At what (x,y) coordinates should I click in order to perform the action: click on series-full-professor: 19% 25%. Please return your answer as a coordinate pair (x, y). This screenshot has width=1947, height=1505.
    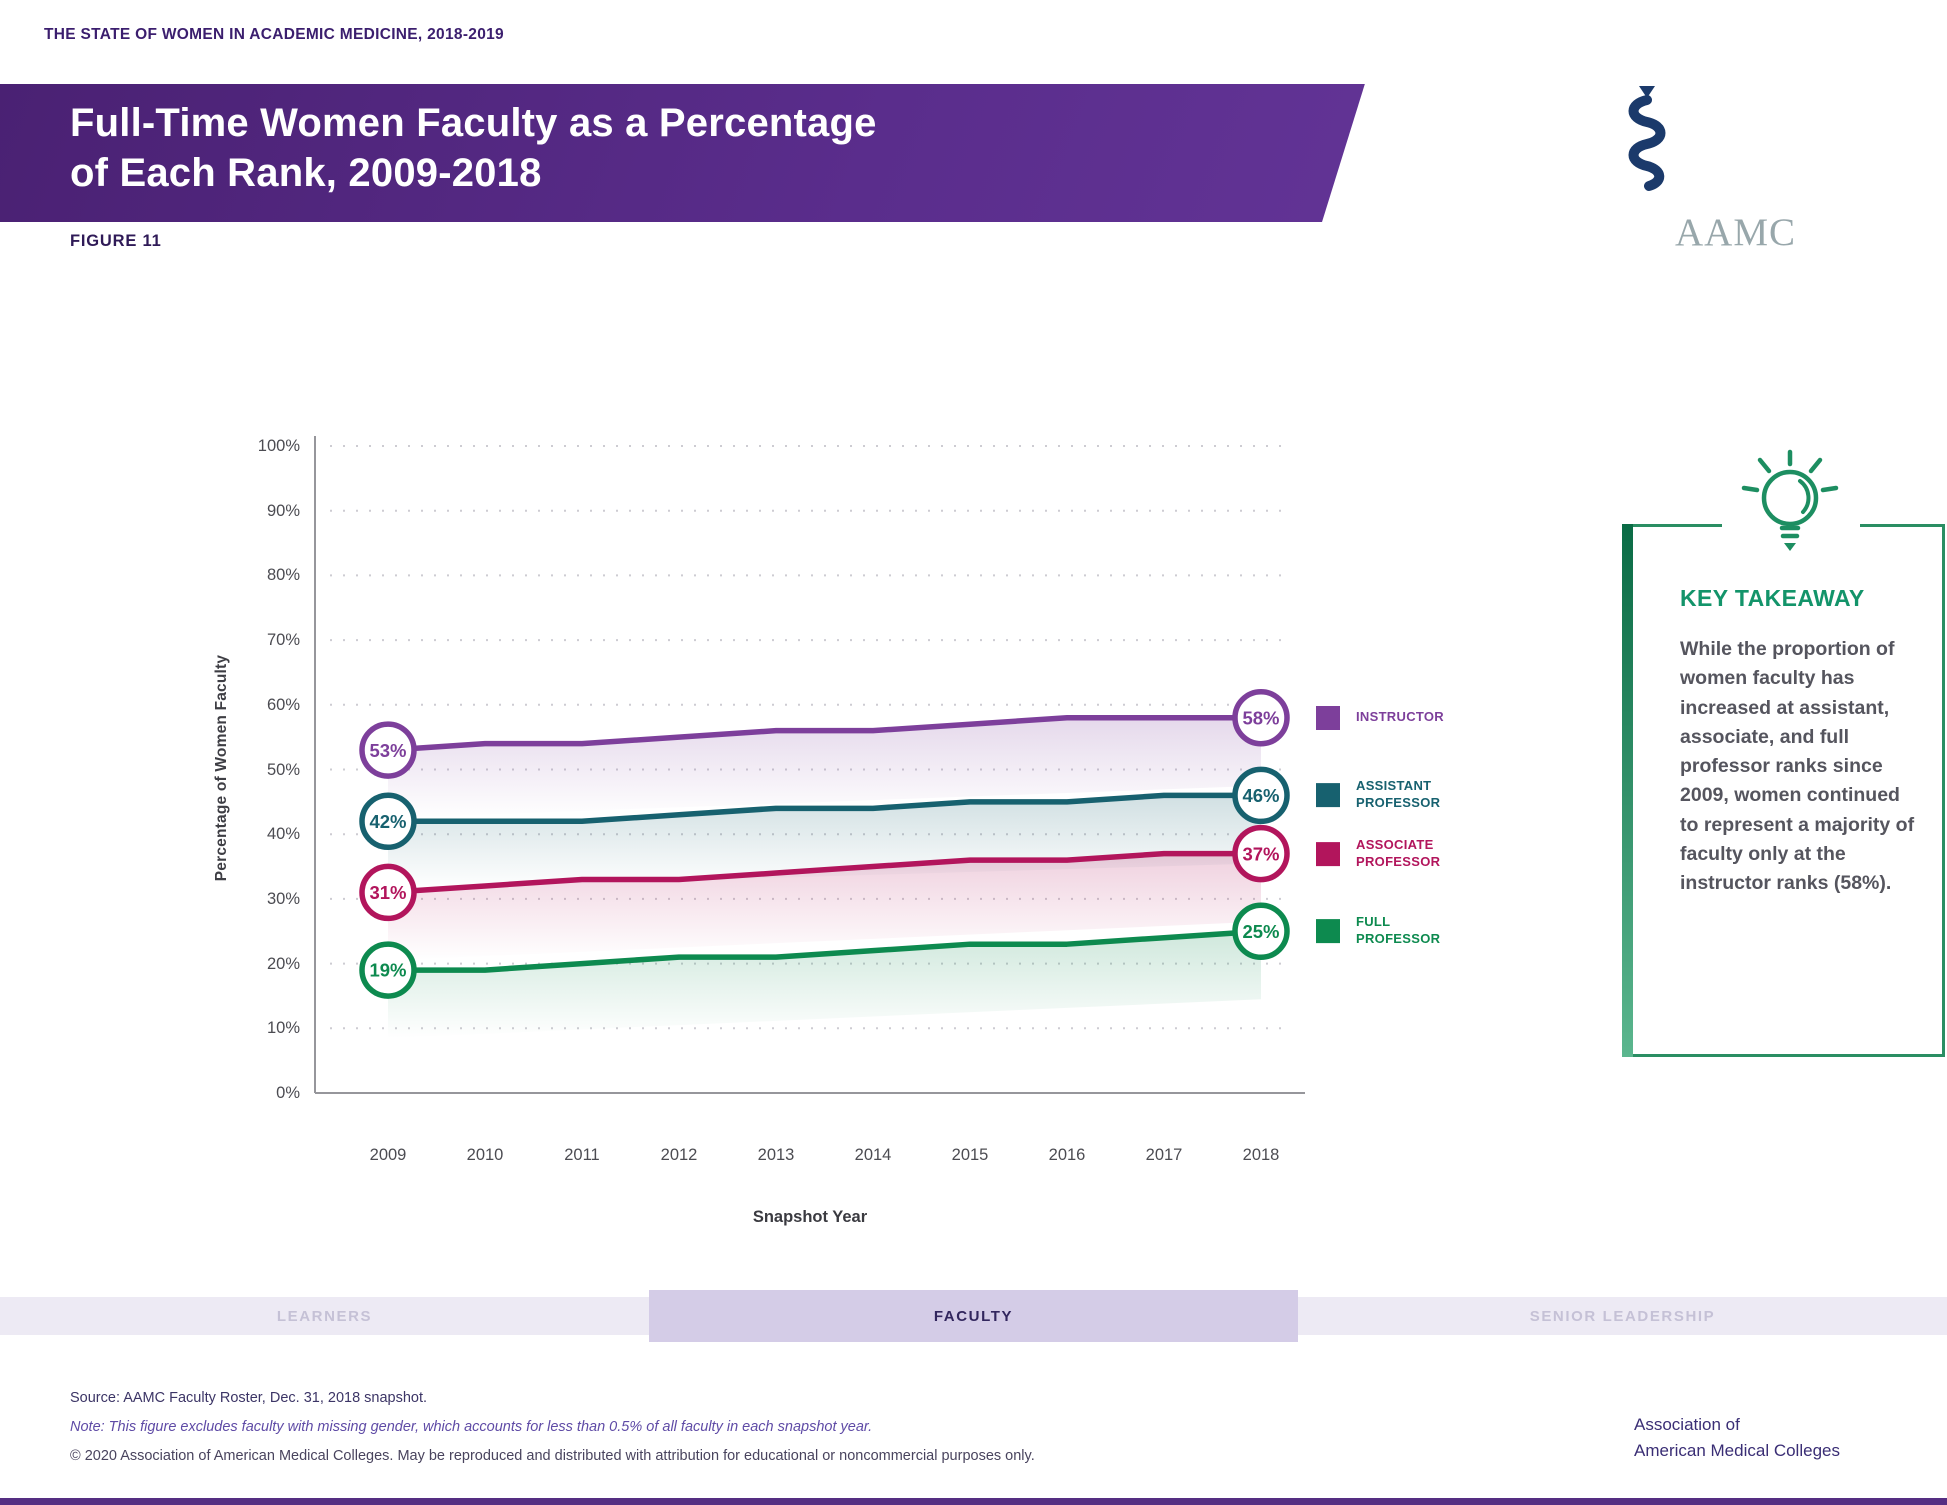
    Looking at the image, I should click on (824, 970).